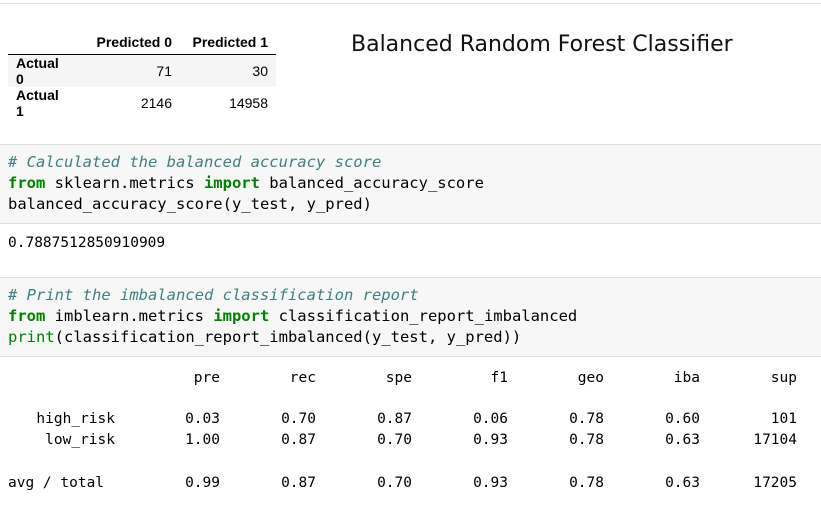 The width and height of the screenshot is (821, 526). I want to click on report-value: 0.99, so click(202, 483).